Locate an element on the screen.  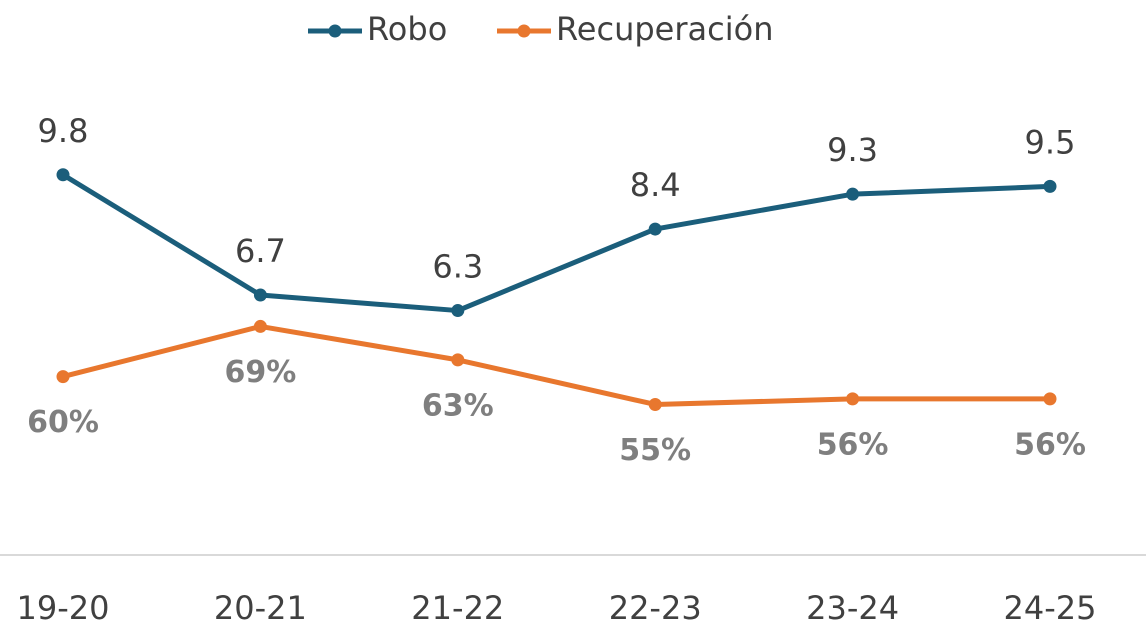
series-line is located at coordinates (556, 365).